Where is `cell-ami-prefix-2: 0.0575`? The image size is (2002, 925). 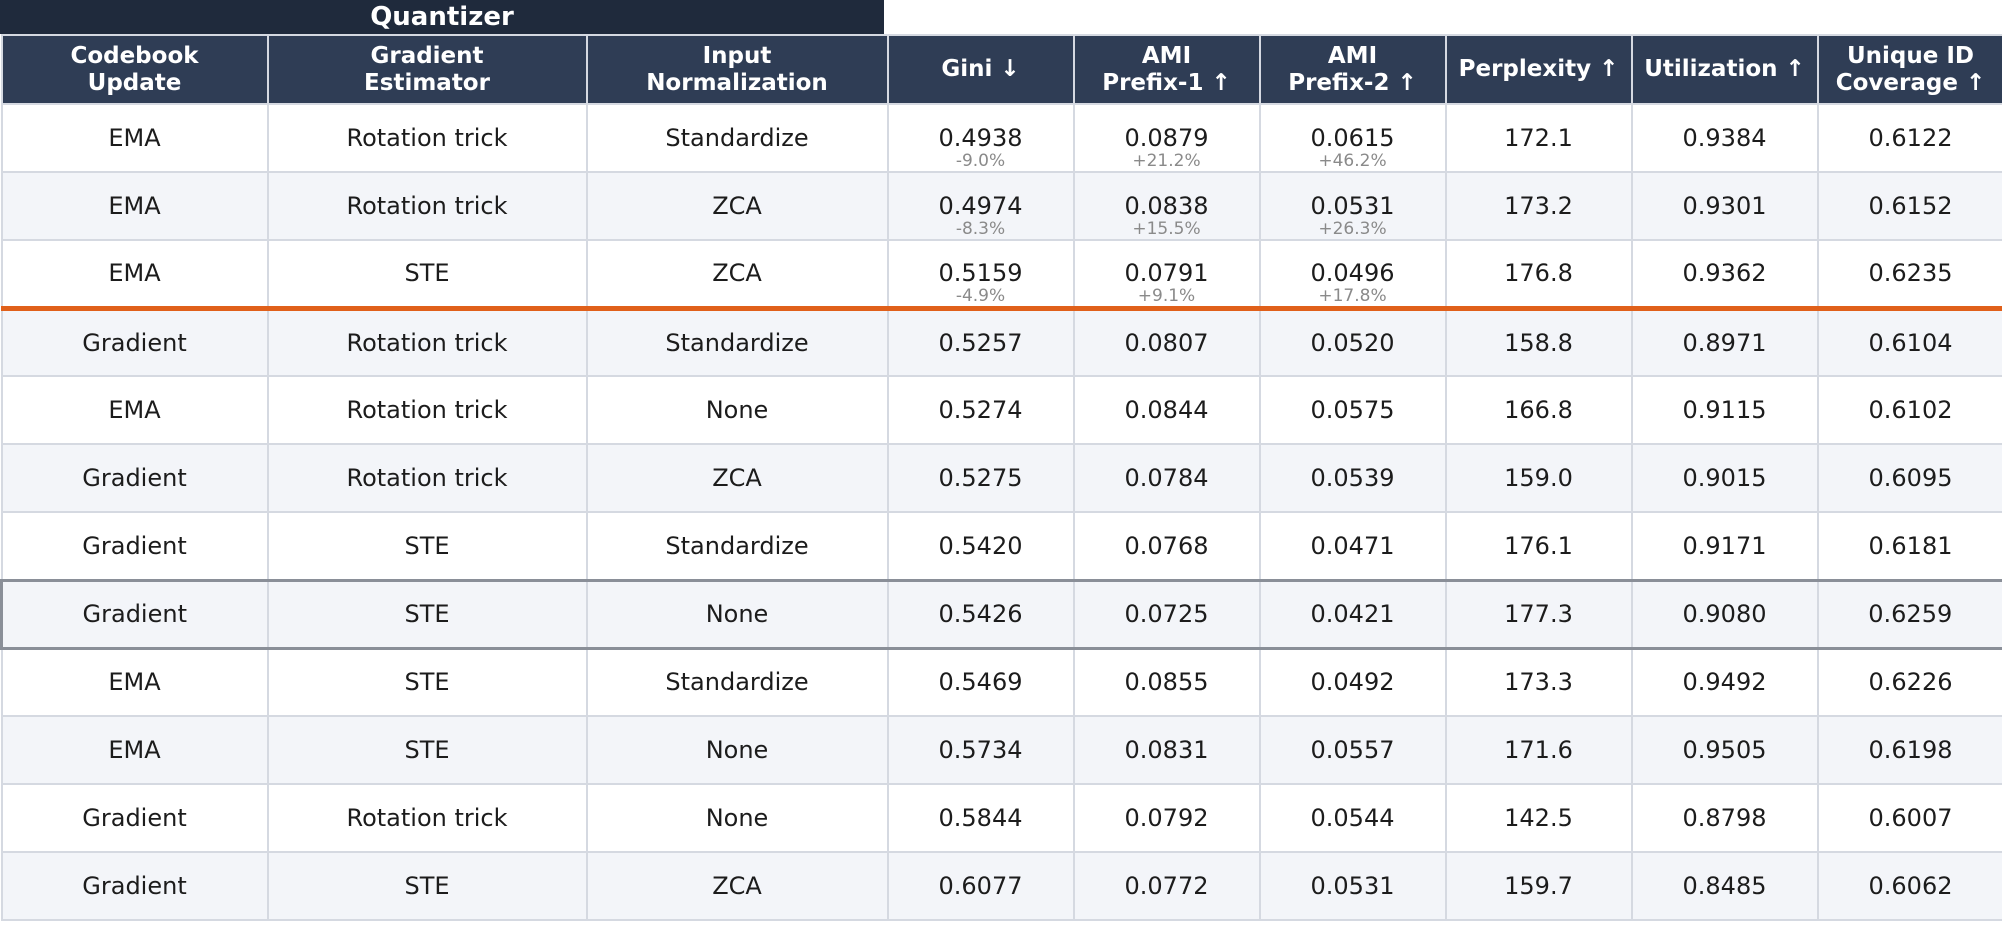
cell-ami-prefix-2: 0.0575 is located at coordinates (1352, 410).